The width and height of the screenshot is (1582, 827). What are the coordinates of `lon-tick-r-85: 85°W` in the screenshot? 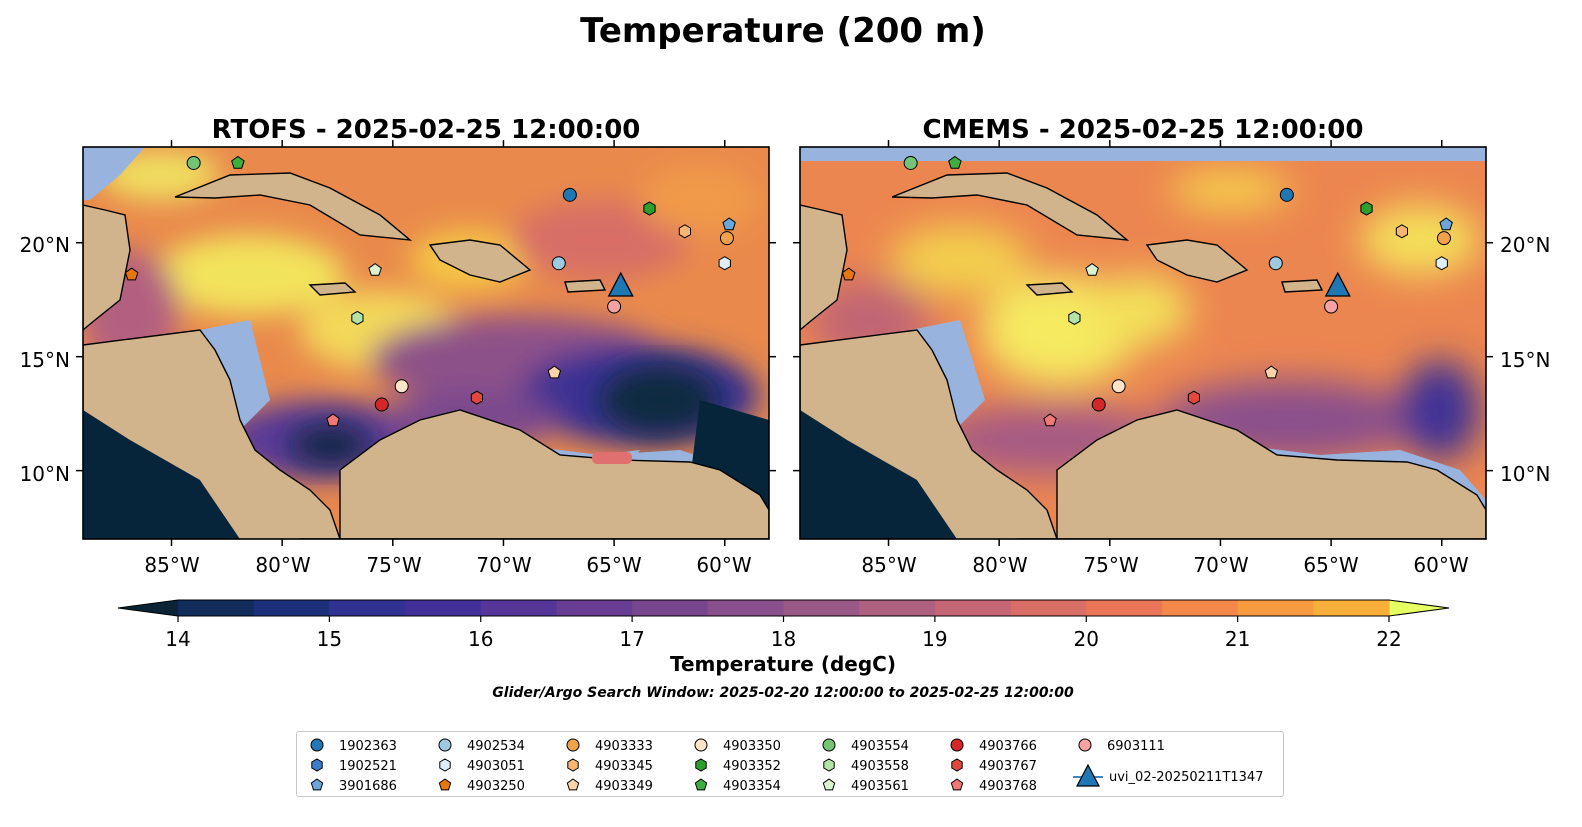 It's located at (888, 565).